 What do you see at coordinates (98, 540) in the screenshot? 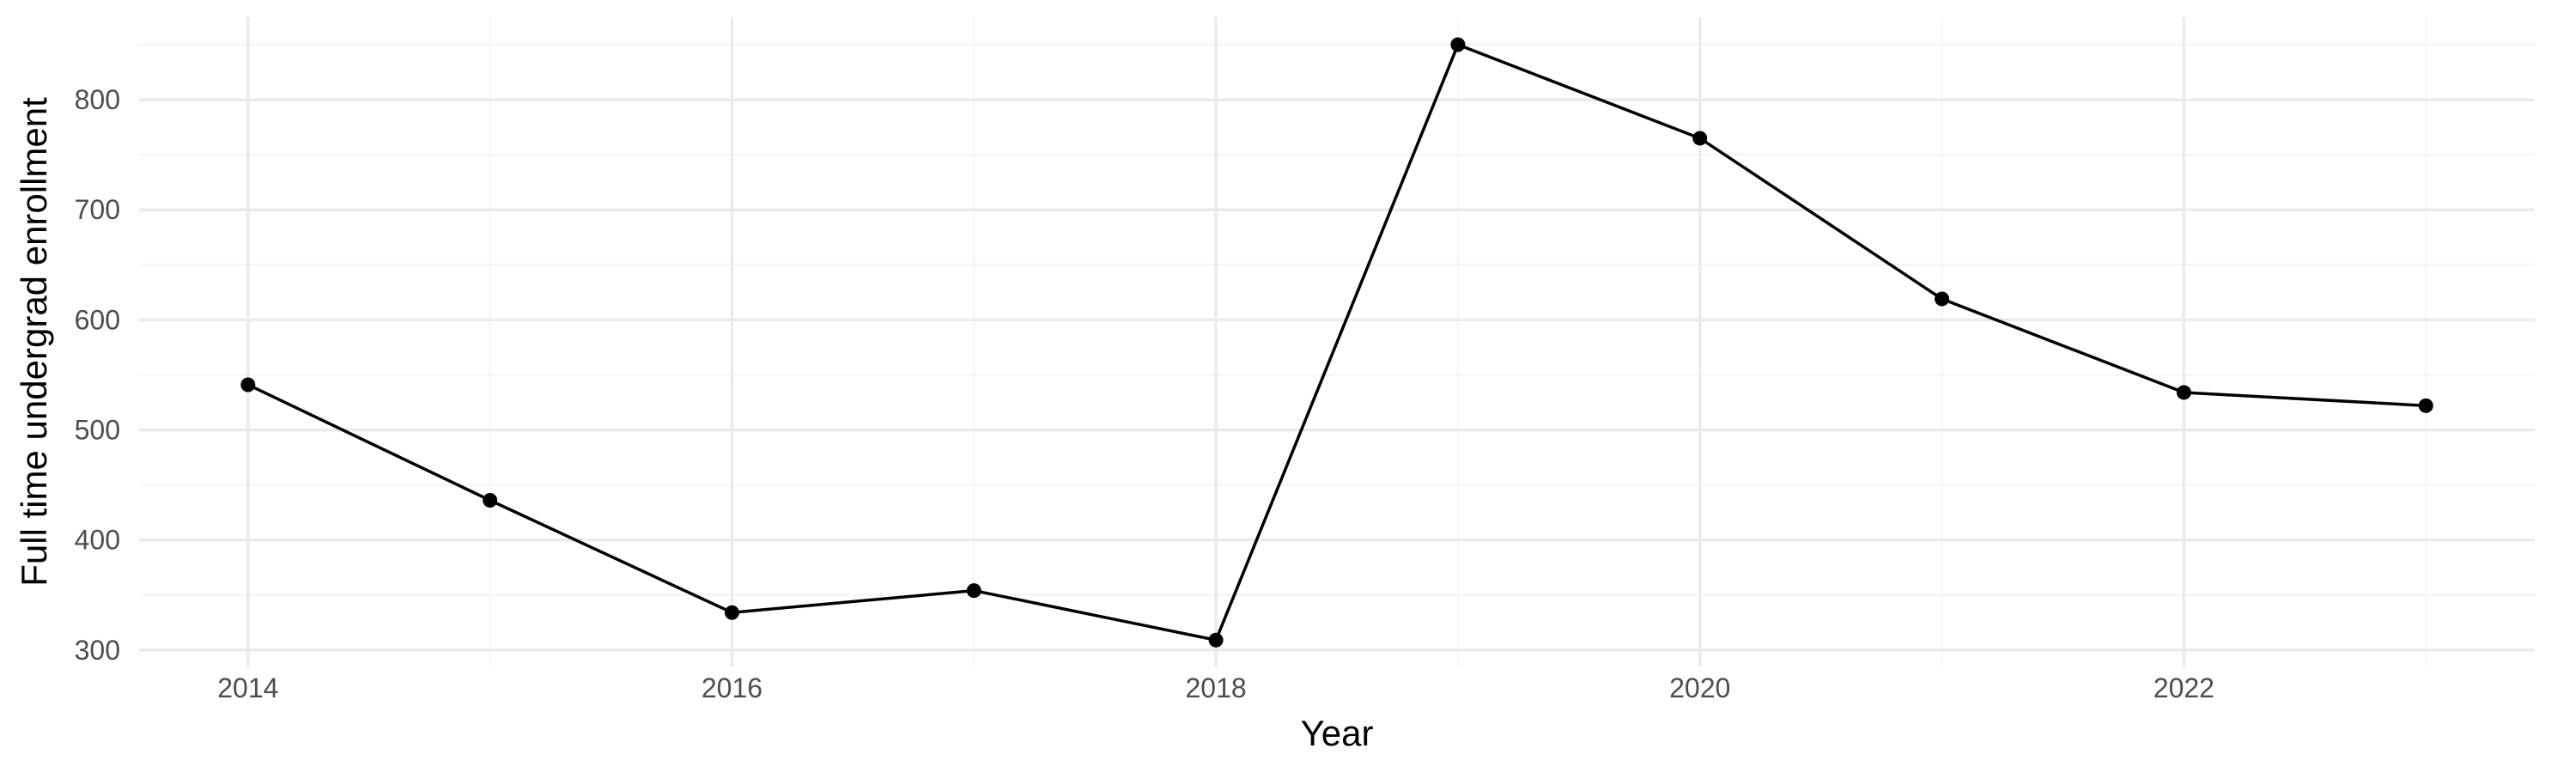
I see `y-tick-label: 400` at bounding box center [98, 540].